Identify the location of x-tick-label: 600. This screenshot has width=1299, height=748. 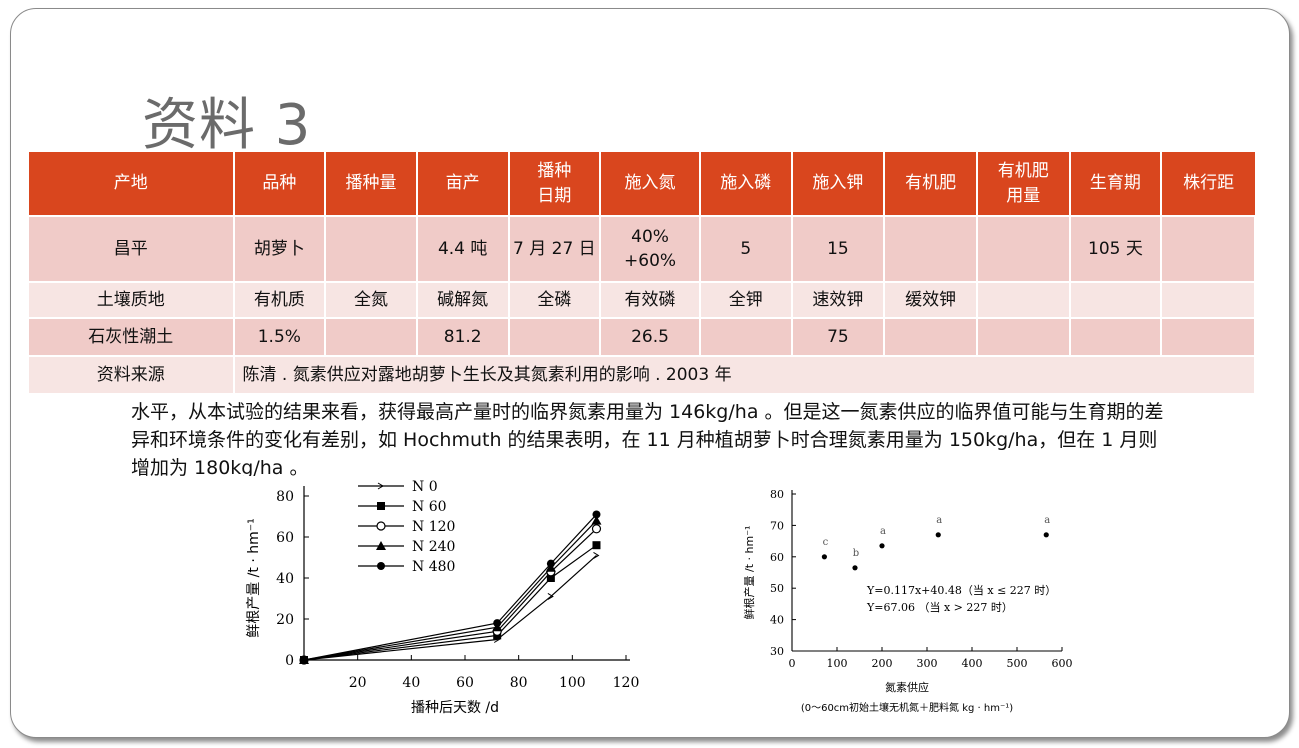
(1062, 663).